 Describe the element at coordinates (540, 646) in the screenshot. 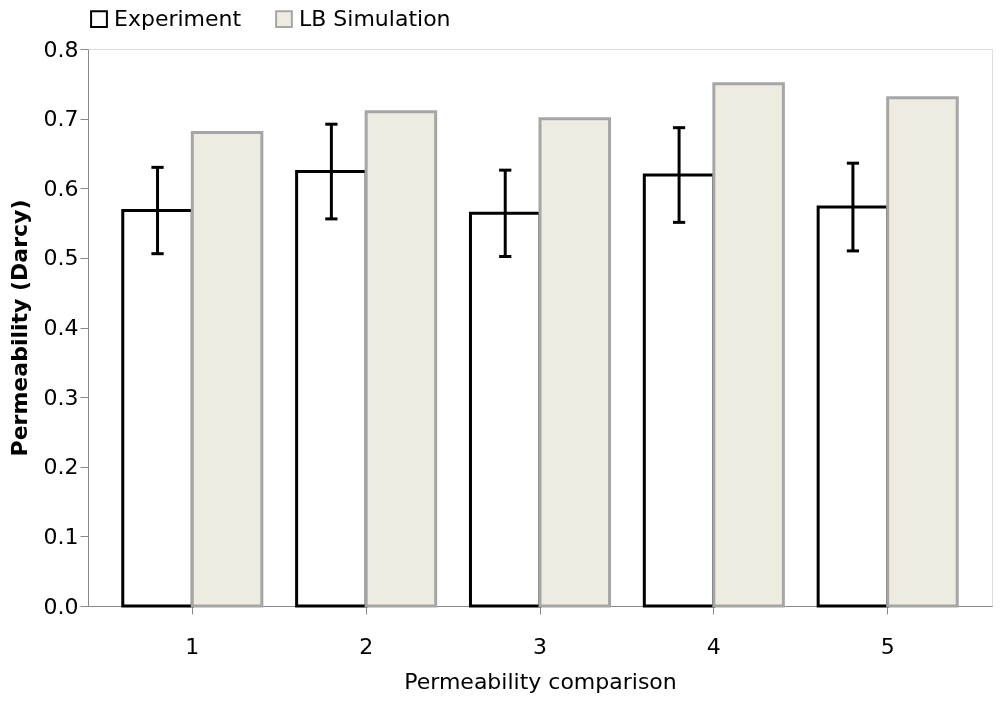

I see `x-tick-label: 3` at that location.